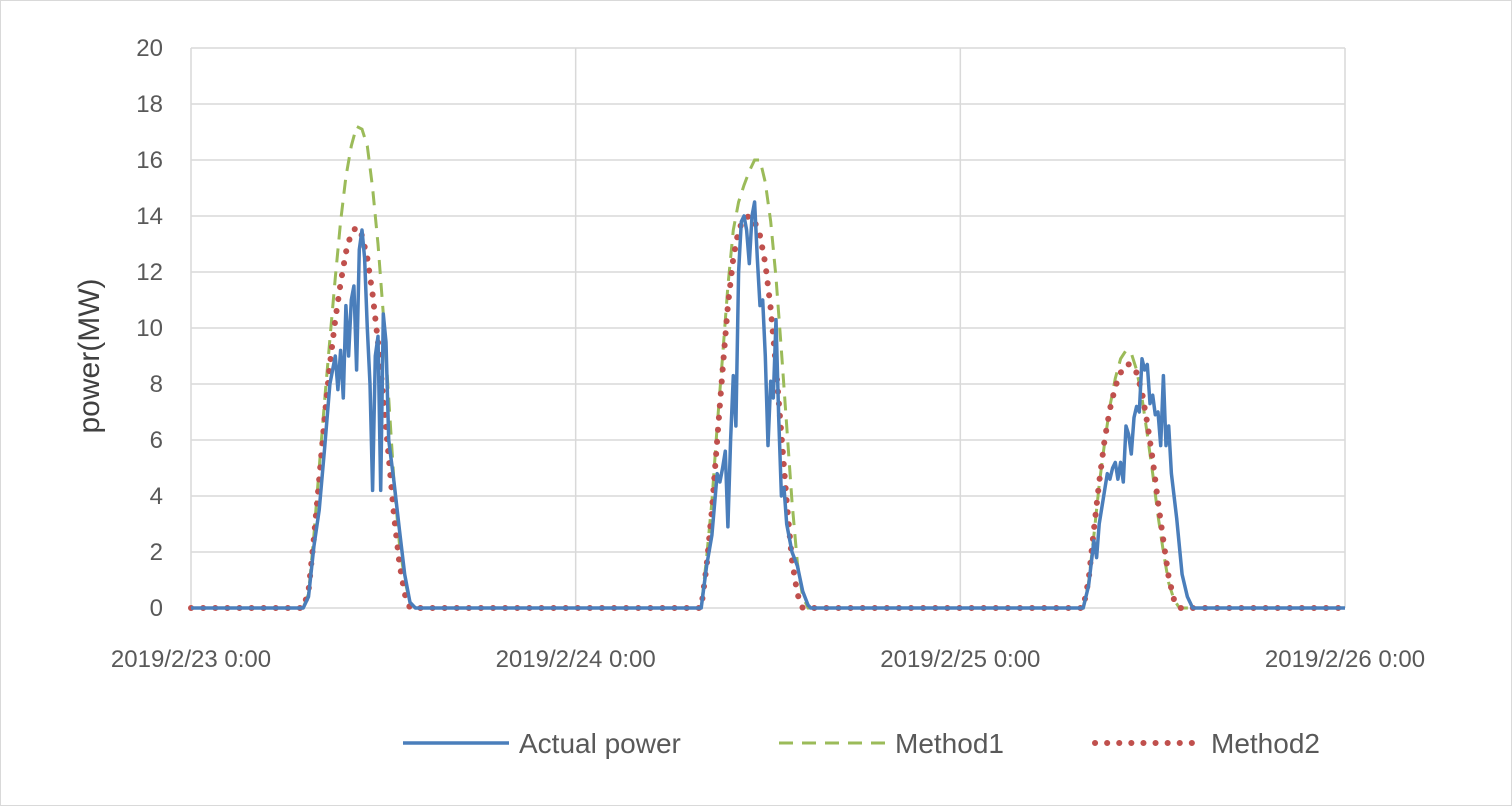 This screenshot has height=806, width=1512. What do you see at coordinates (600, 743) in the screenshot?
I see `legend-label-actual: Actual power` at bounding box center [600, 743].